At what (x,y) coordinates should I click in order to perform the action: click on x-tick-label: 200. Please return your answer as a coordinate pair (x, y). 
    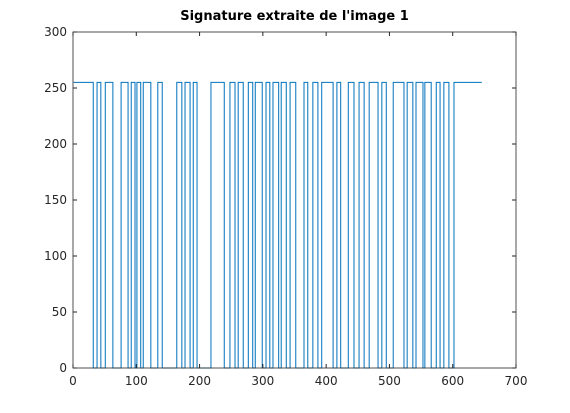
    Looking at the image, I should click on (199, 381).